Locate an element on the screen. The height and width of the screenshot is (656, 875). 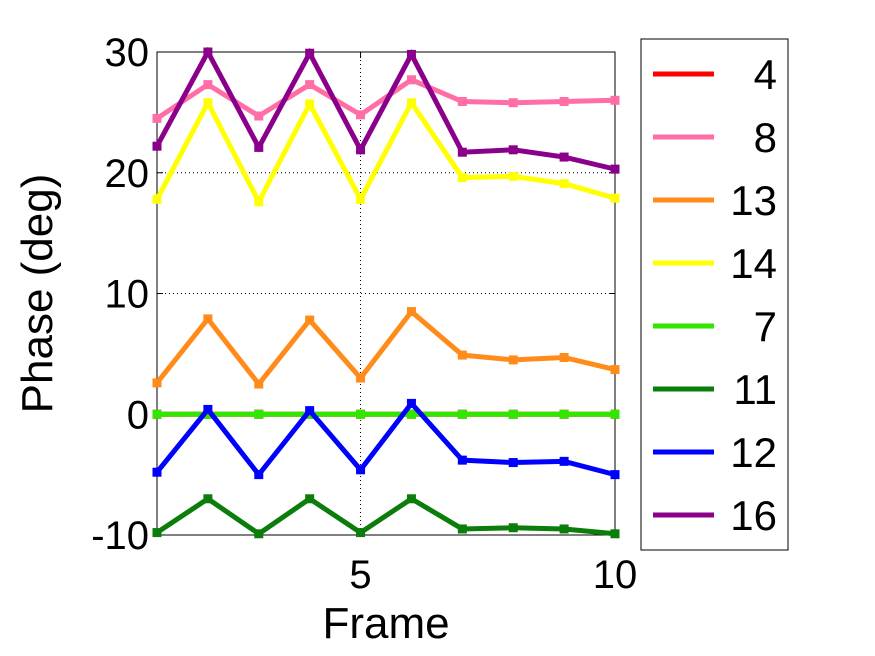
legend-item-14: 14 is located at coordinates (715, 263).